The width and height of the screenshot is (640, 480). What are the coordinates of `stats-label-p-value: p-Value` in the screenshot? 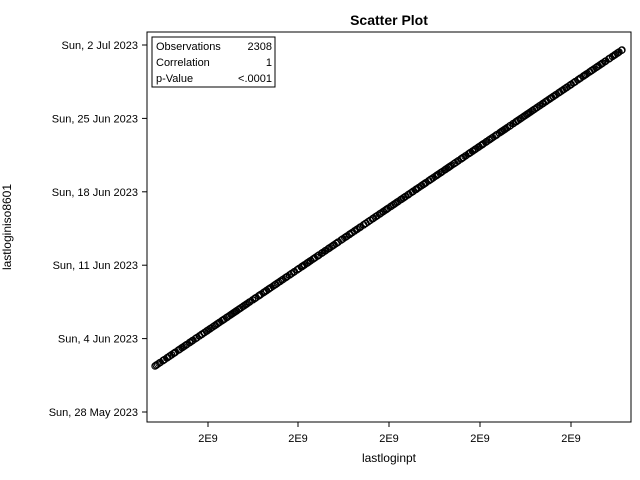 It's located at (174, 79).